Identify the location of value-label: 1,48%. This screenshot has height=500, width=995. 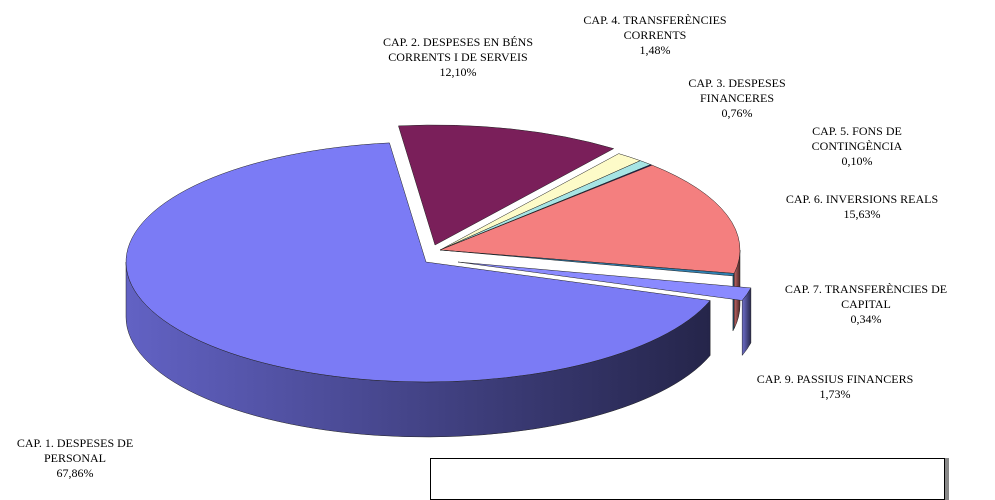
(655, 50).